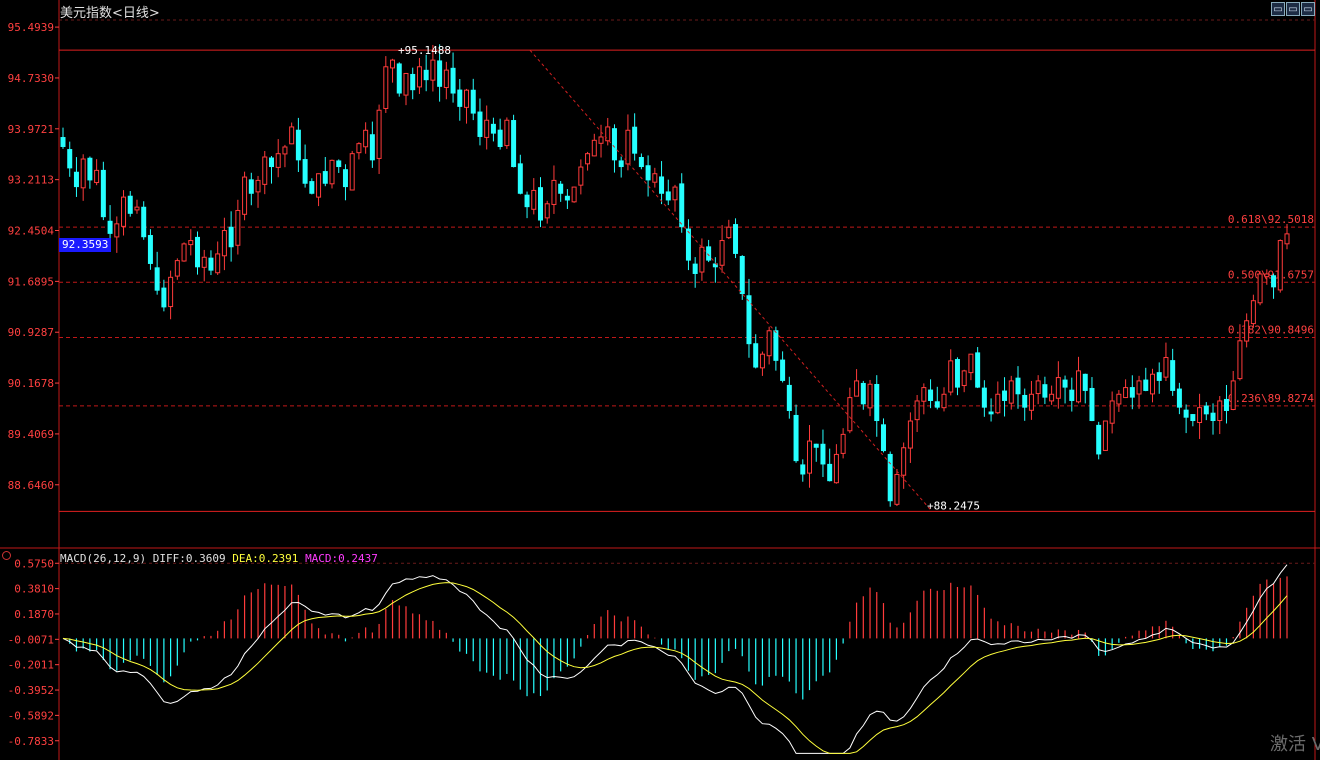 The width and height of the screenshot is (1320, 760). I want to click on fib-level-label: 0.236\89.8274, so click(1271, 398).